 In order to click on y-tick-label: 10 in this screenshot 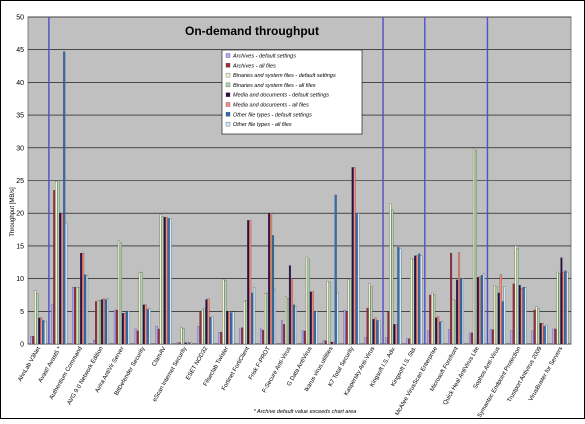, I will do `click(20, 279)`.